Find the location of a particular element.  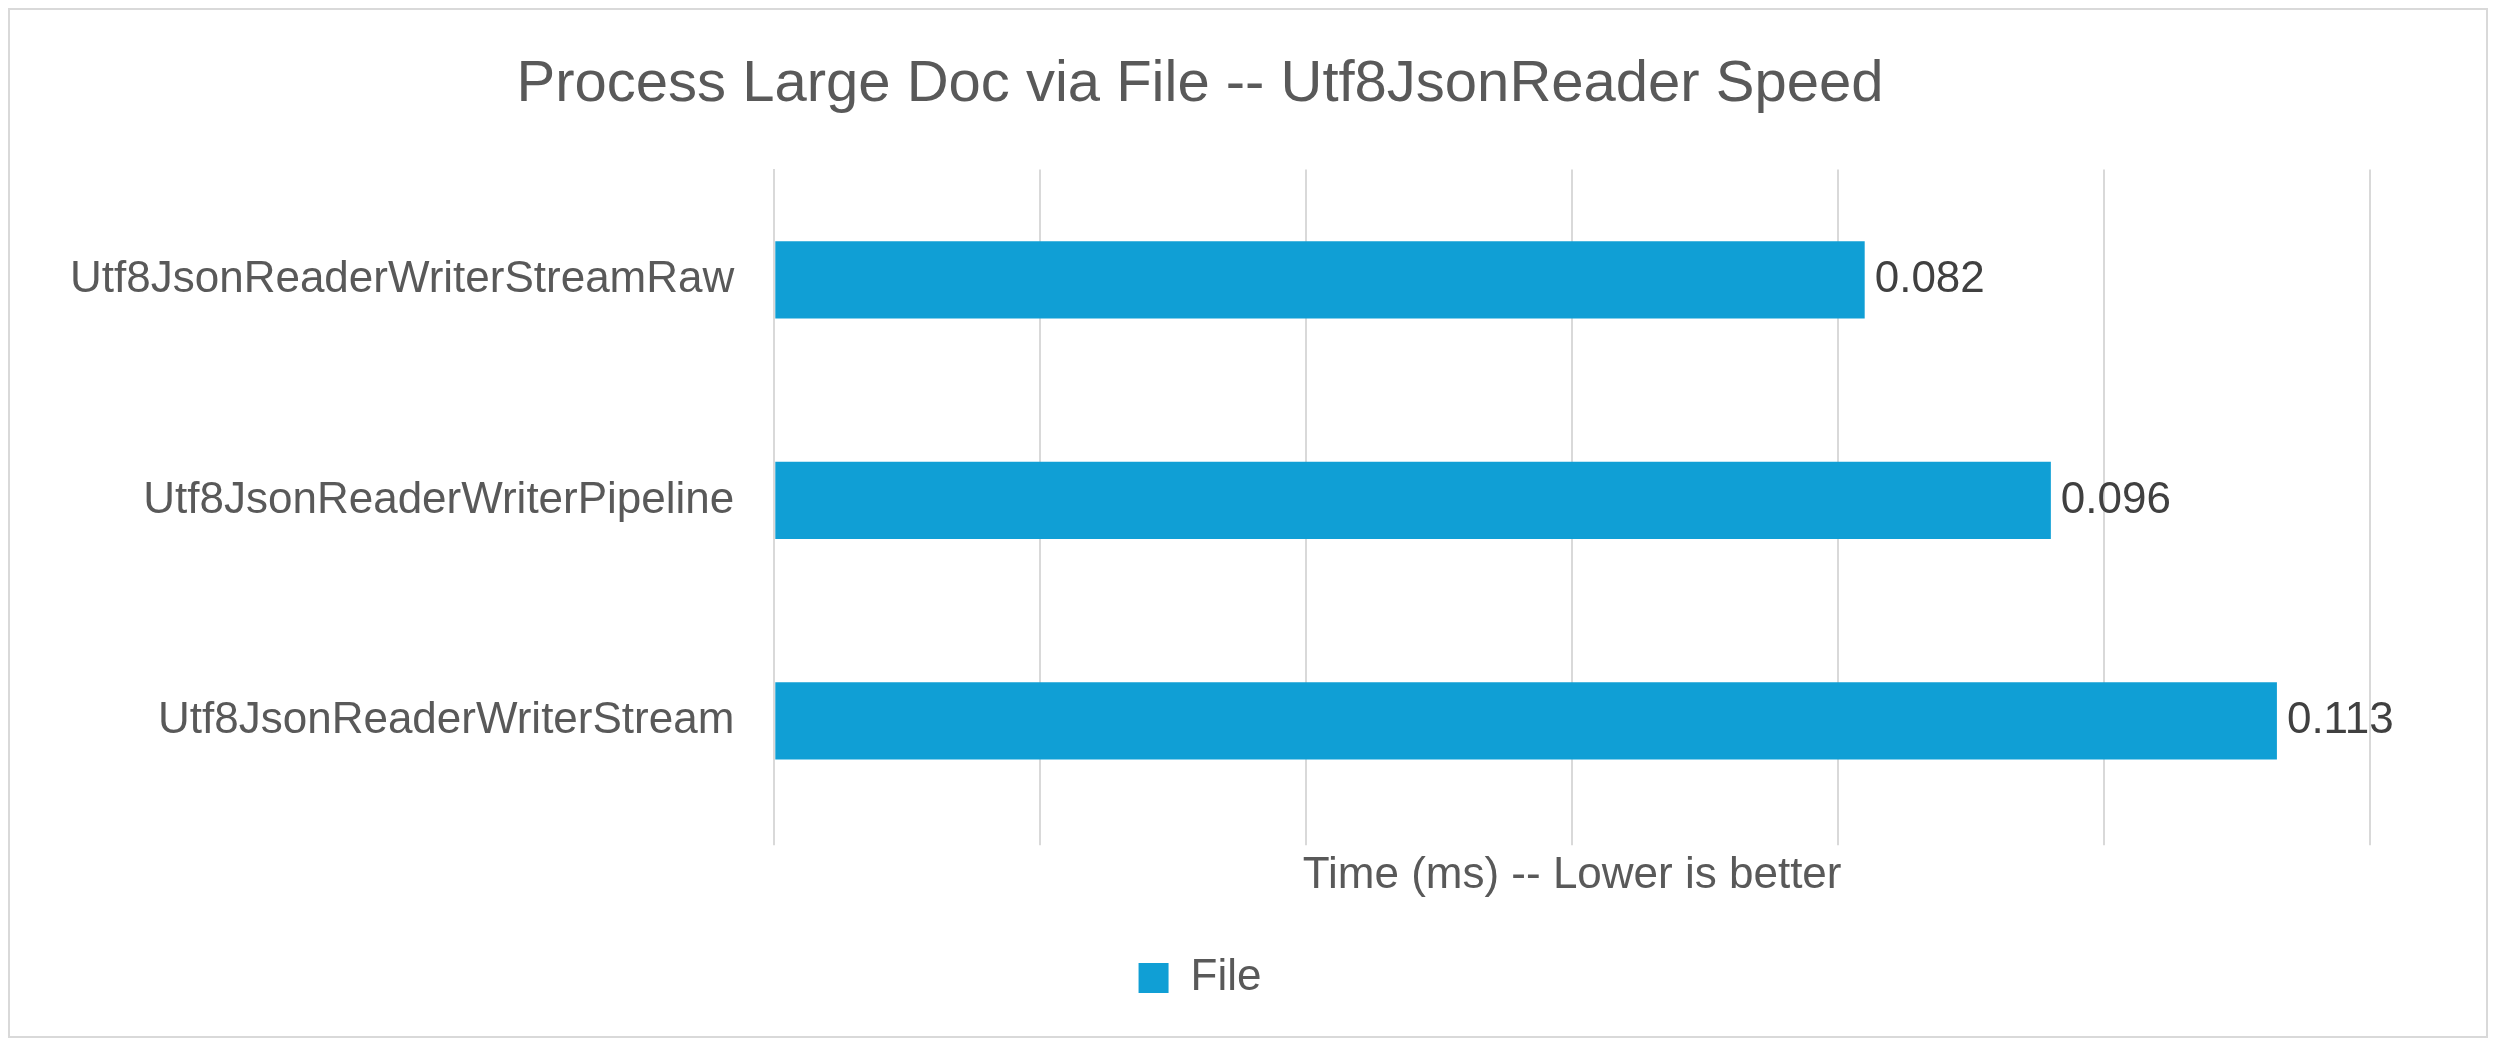

y-tick-label: Utf8JsonReaderWriterPipeline is located at coordinates (439, 497).